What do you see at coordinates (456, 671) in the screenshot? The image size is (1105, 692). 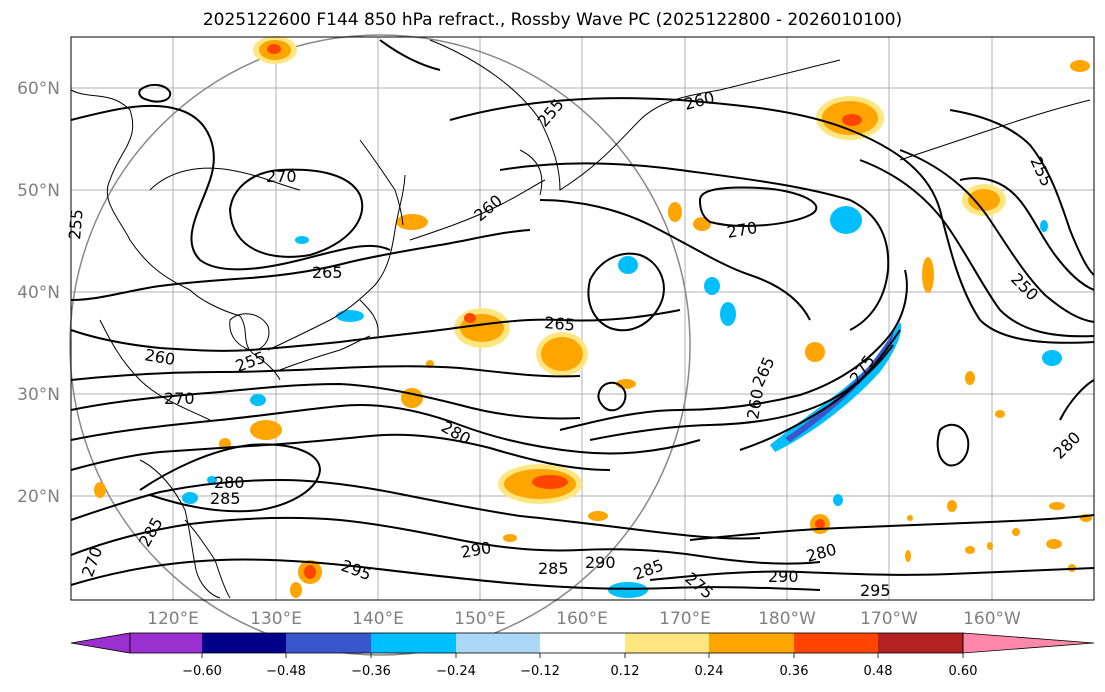 I see `colorbar-tick: −0.24` at bounding box center [456, 671].